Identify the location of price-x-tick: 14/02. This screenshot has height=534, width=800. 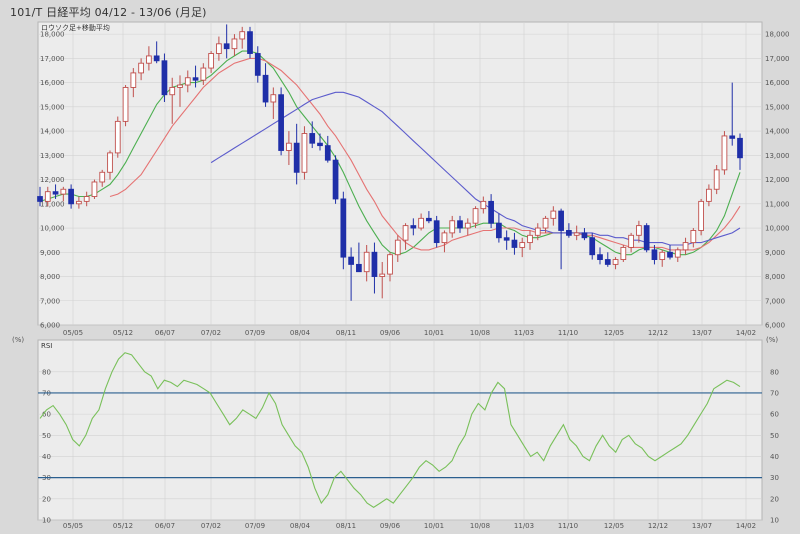
(746, 333).